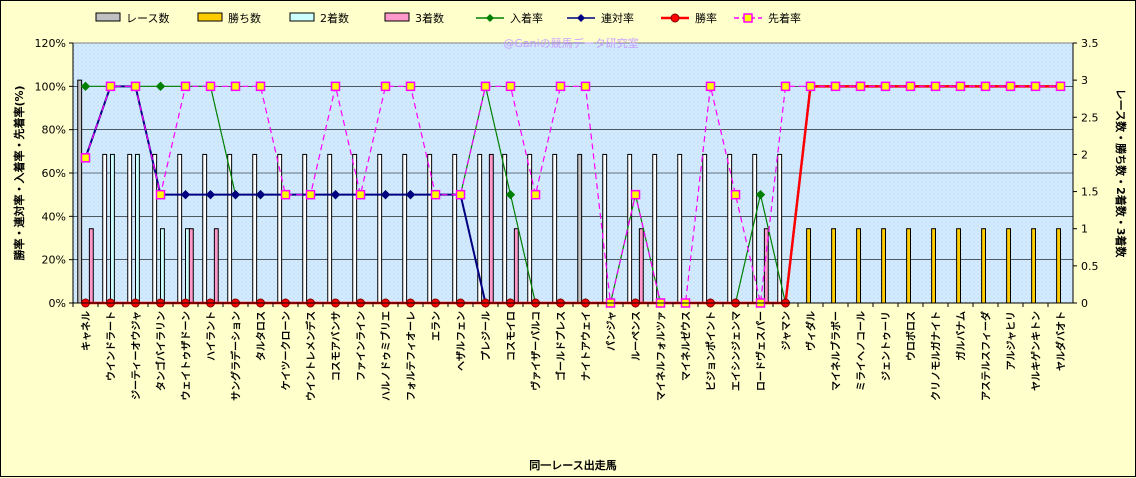  Describe the element at coordinates (885, 86) in the screenshot. I see `point-先着率-32` at that location.